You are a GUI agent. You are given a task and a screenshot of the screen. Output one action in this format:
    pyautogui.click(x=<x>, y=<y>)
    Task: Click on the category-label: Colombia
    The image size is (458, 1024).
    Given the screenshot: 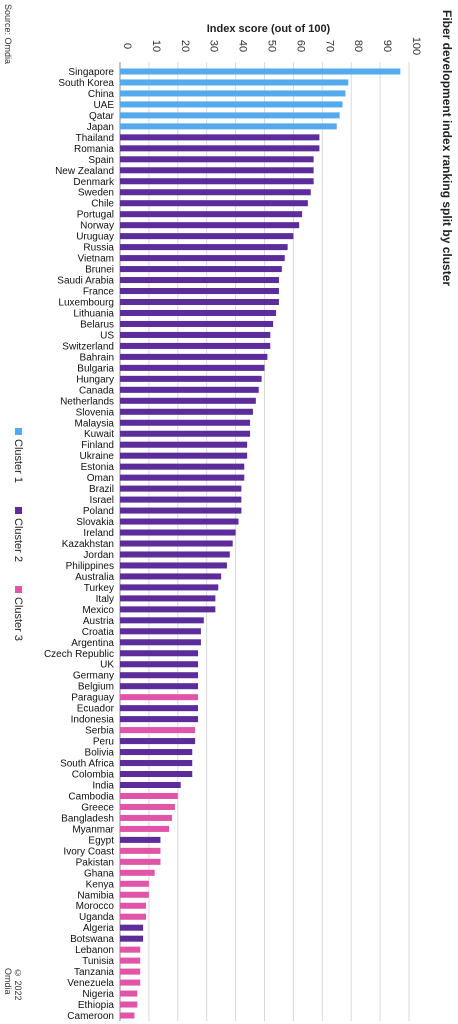 What is the action you would take?
    pyautogui.click(x=93, y=775)
    